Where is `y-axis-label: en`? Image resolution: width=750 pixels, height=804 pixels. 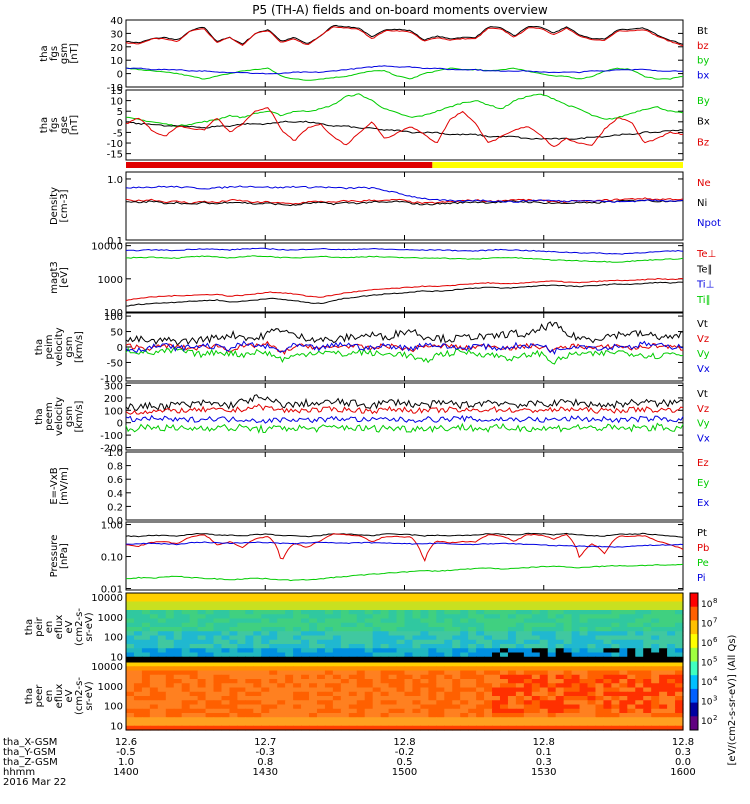
y-axis-label: en is located at coordinates (49, 696).